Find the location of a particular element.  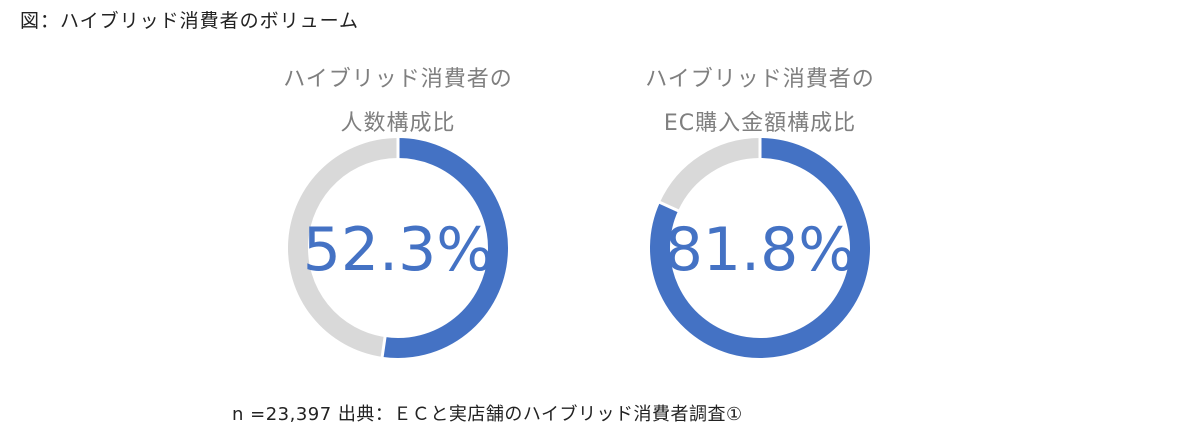

chart-title: ハイブリッド消費者の 人数構成比 is located at coordinates (398, 102).